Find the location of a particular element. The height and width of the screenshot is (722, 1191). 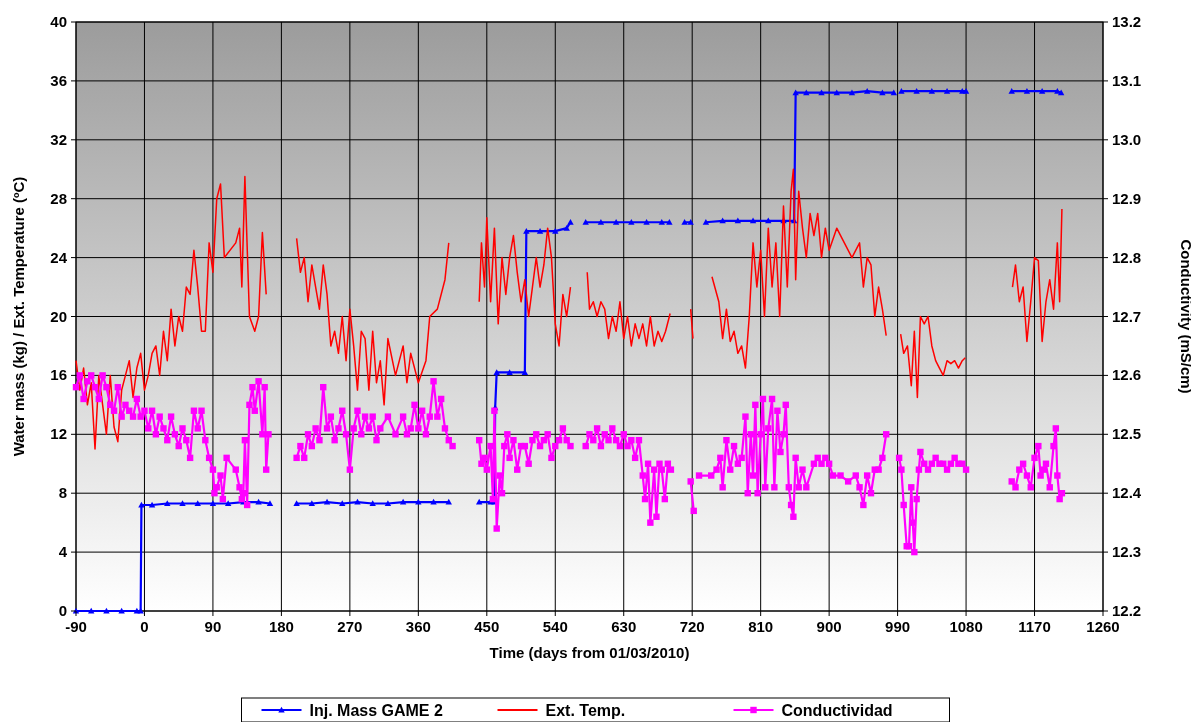

y2-tick-label: 13.1 is located at coordinates (1127, 80).